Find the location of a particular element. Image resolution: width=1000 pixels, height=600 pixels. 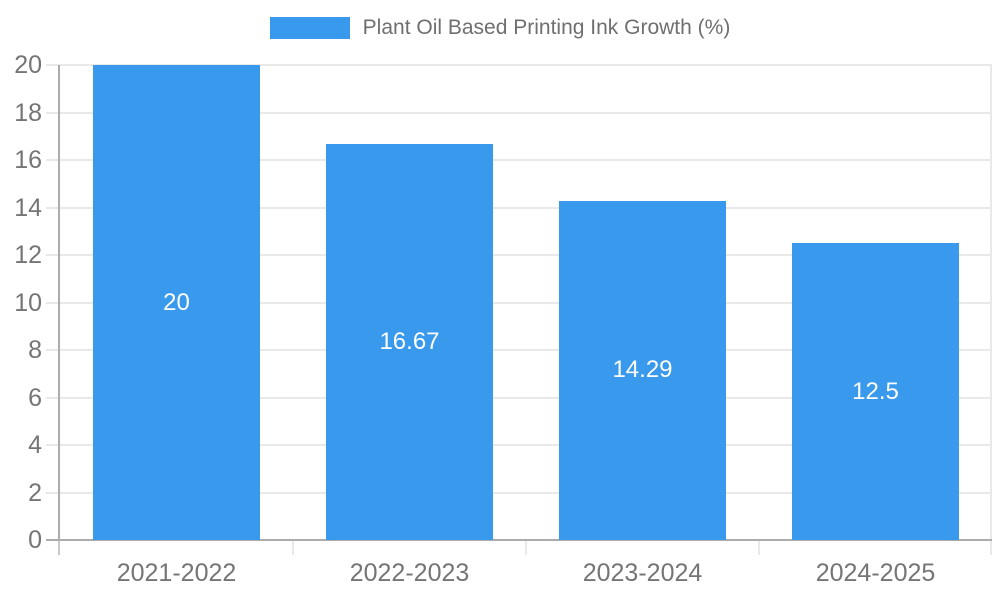

y-tick-label: 20 is located at coordinates (28, 65).